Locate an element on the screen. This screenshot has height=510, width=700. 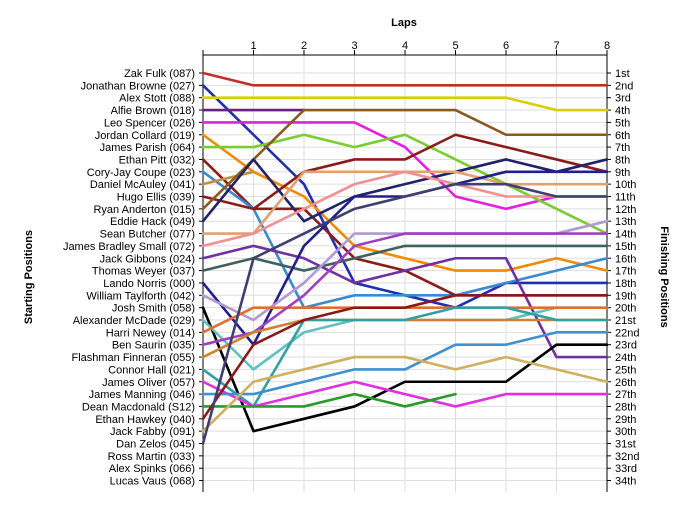
x-tick-label: 8 is located at coordinates (607, 46).